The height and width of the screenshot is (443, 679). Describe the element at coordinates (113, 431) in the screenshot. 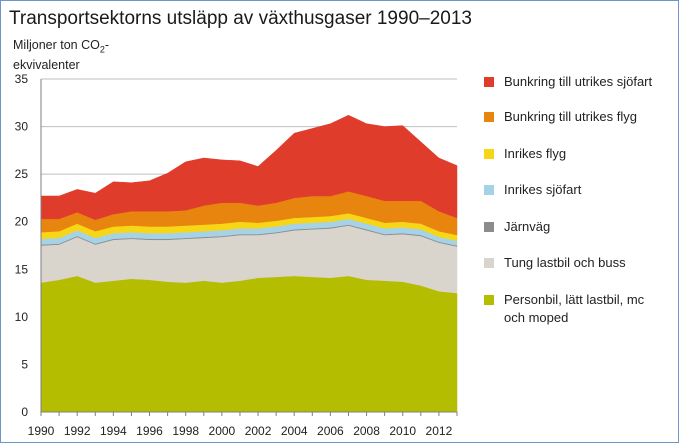

I see `x-tick-label: 1994` at that location.